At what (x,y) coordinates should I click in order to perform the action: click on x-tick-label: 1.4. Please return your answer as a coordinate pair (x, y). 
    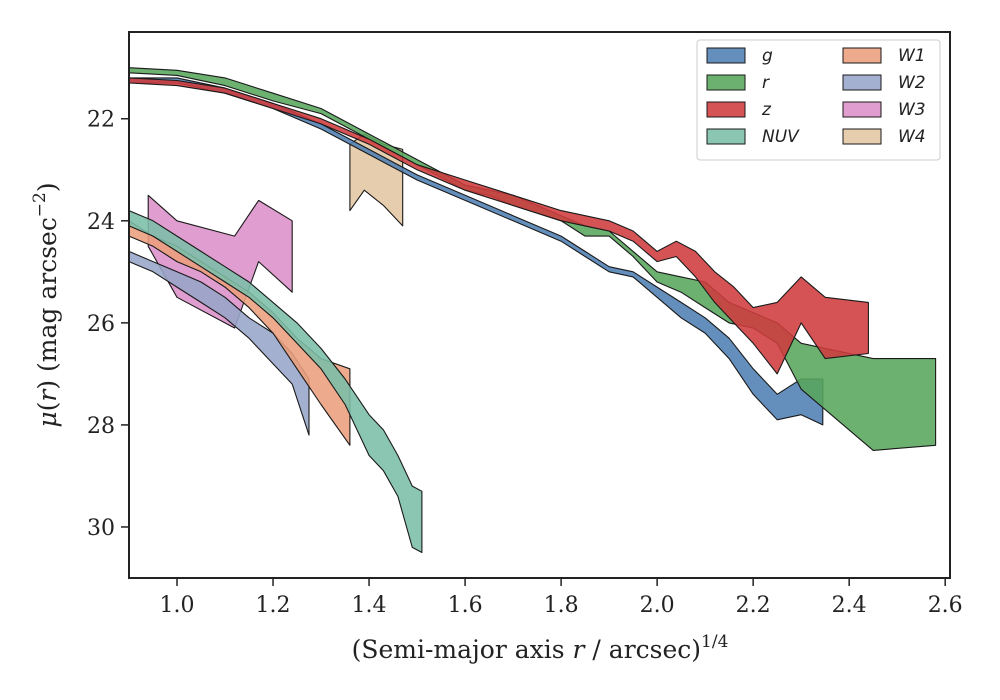
    Looking at the image, I should click on (369, 605).